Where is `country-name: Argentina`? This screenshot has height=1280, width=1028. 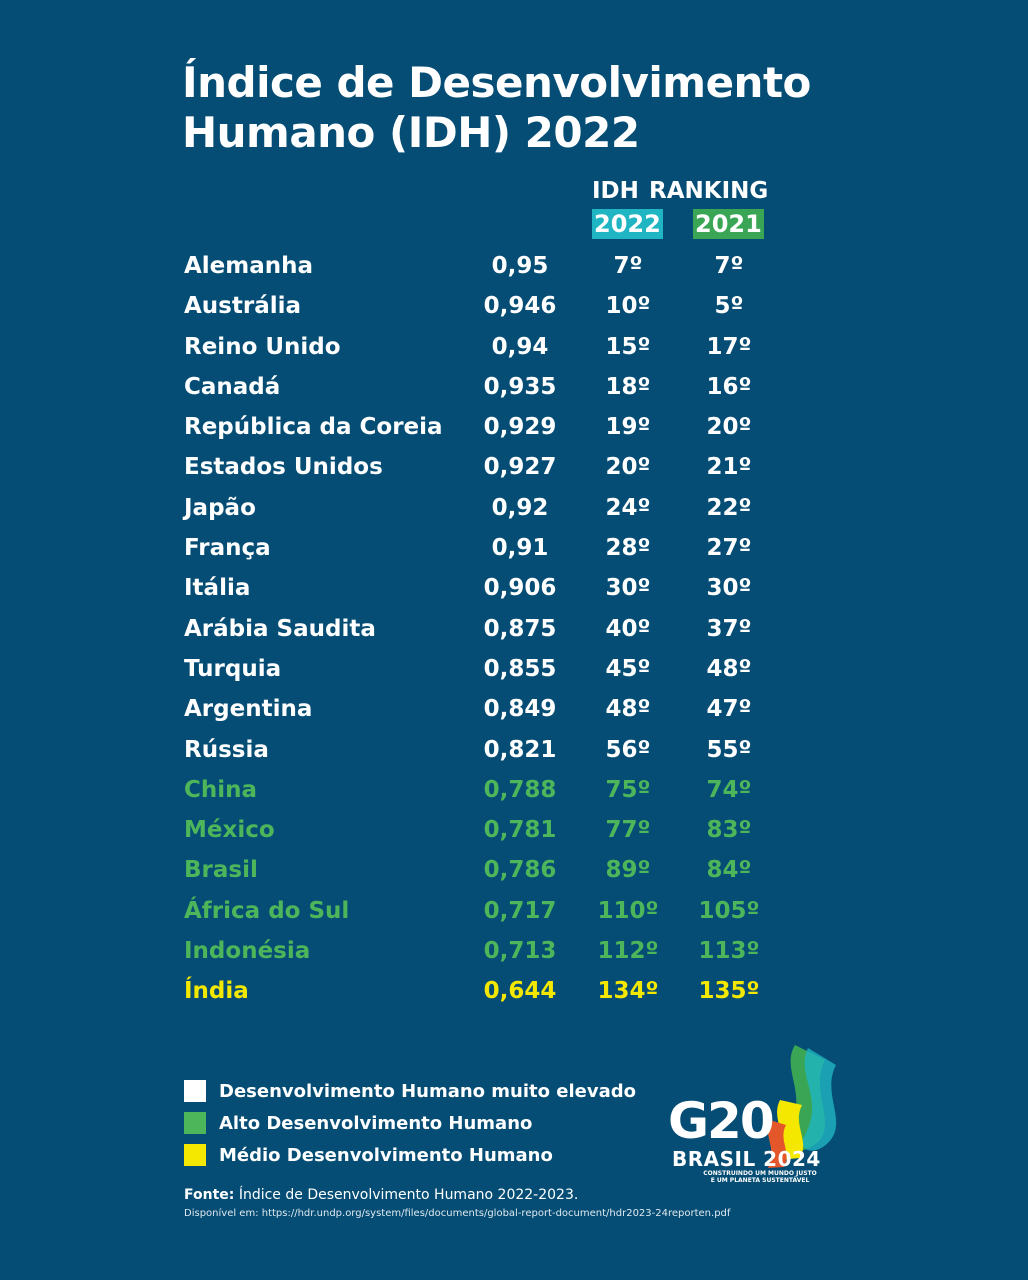
country-name: Argentina is located at coordinates (248, 709).